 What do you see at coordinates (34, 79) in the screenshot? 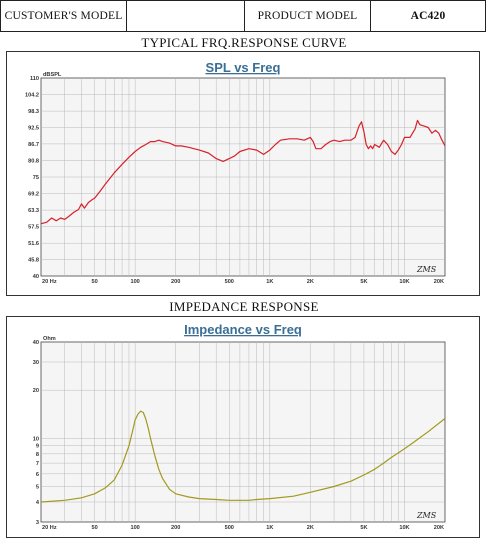
I see `y-tick-label: 110` at bounding box center [34, 79].